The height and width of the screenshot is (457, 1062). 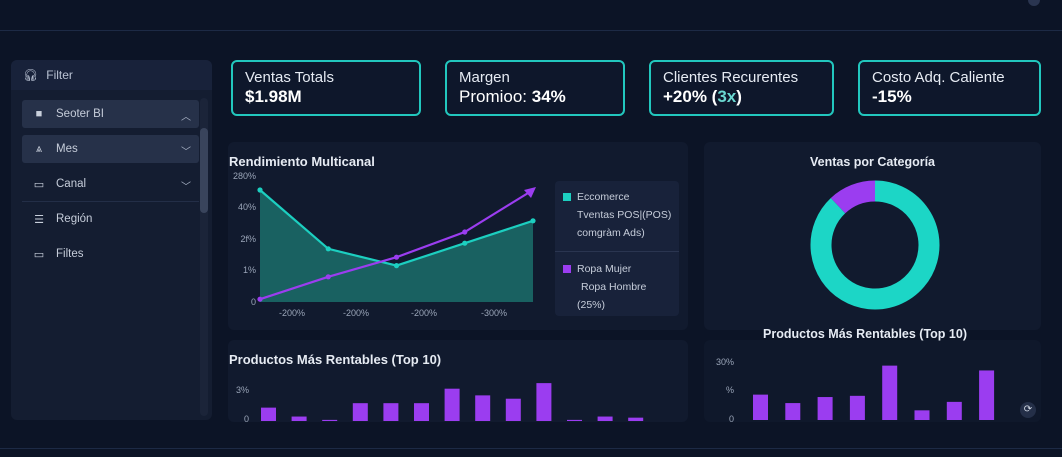 What do you see at coordinates (326, 88) in the screenshot?
I see `kpi-ventas-totales: Ventas Totals $1.98M` at bounding box center [326, 88].